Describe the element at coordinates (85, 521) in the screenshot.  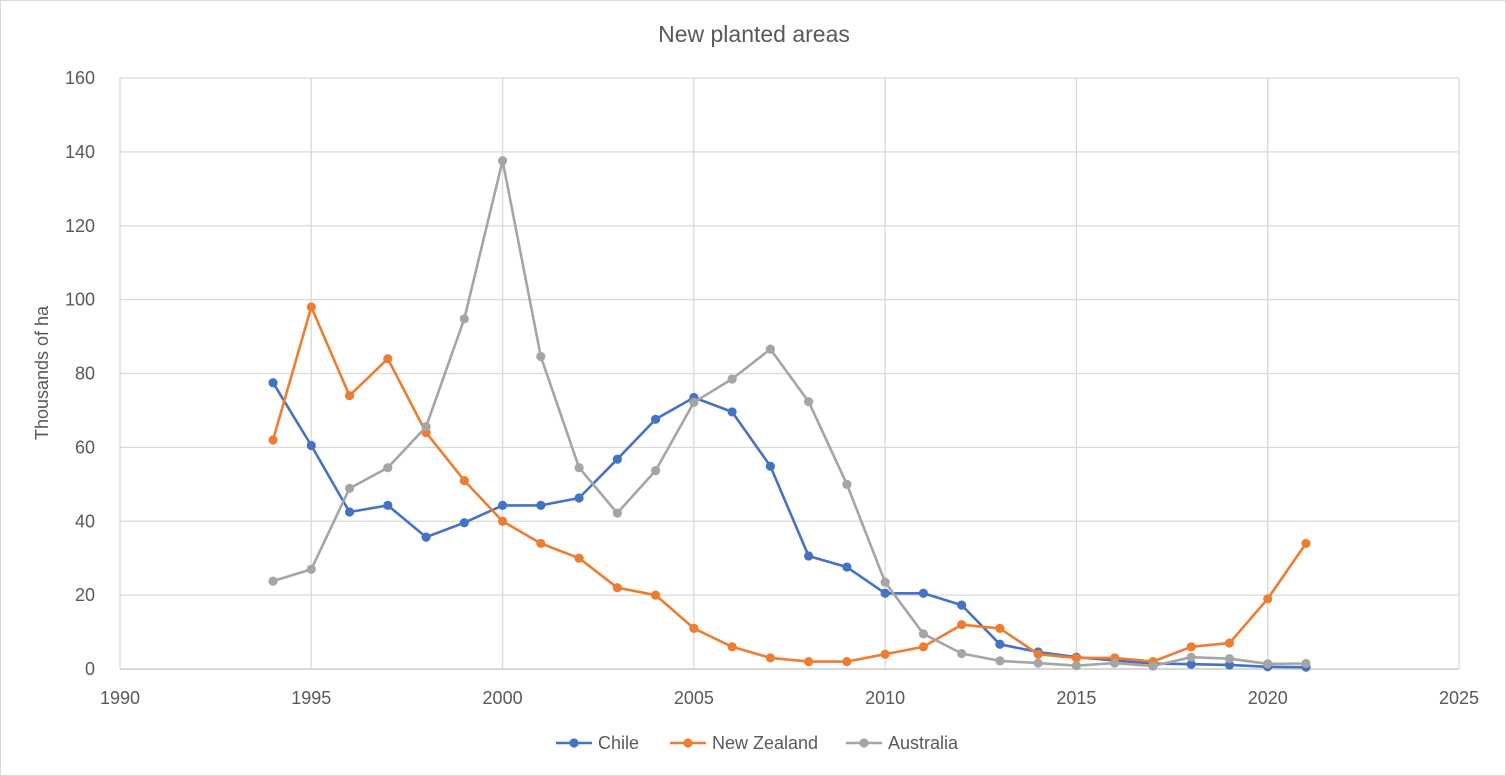
I see `y-tick-label: 40` at that location.